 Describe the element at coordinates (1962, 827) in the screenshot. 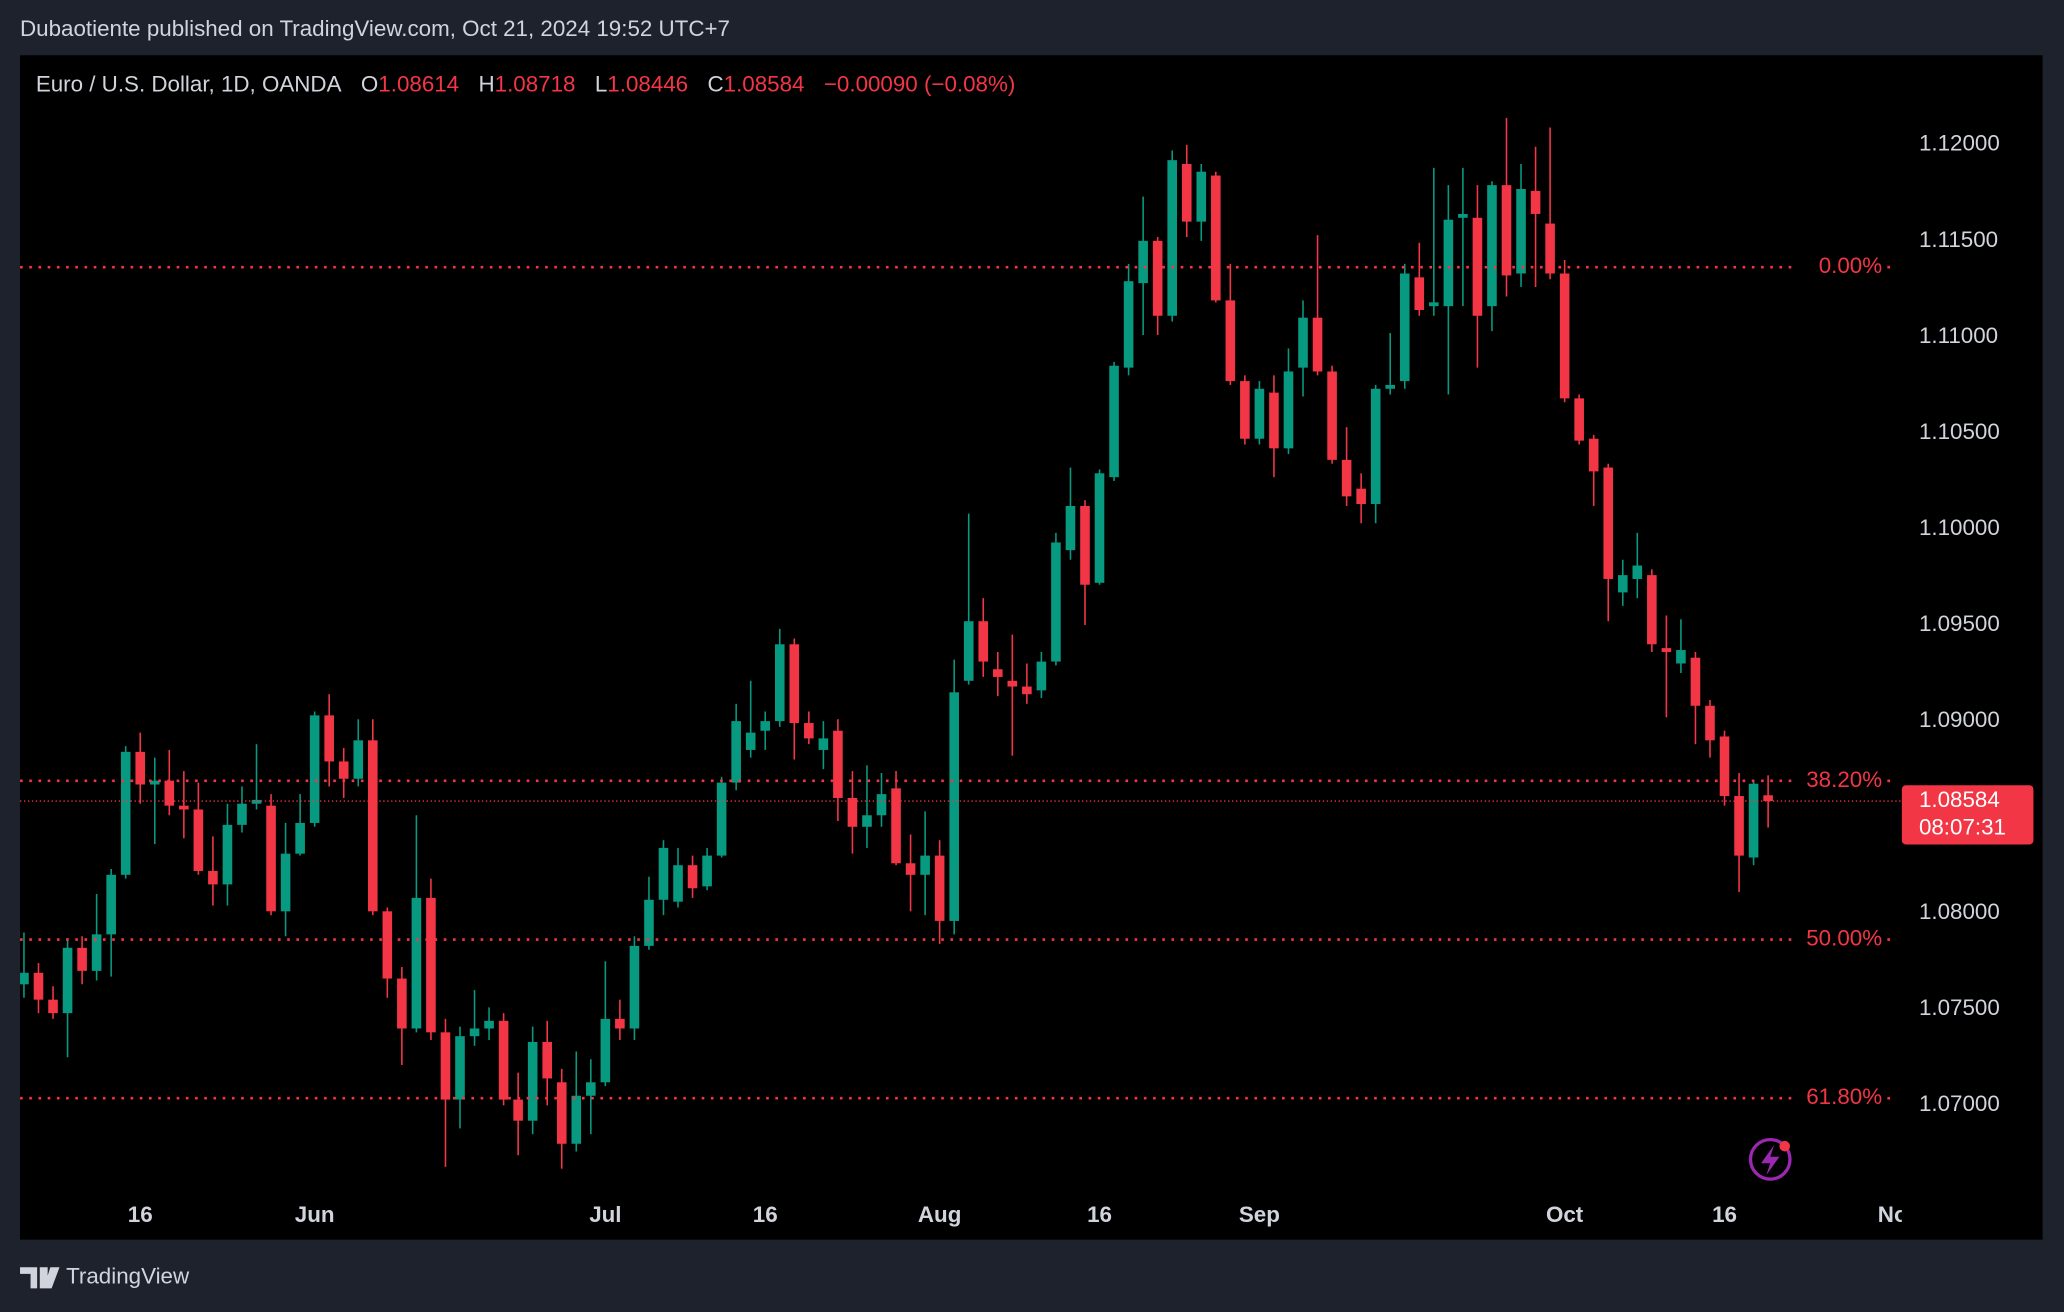

I see `countdown: 08:07:31` at that location.